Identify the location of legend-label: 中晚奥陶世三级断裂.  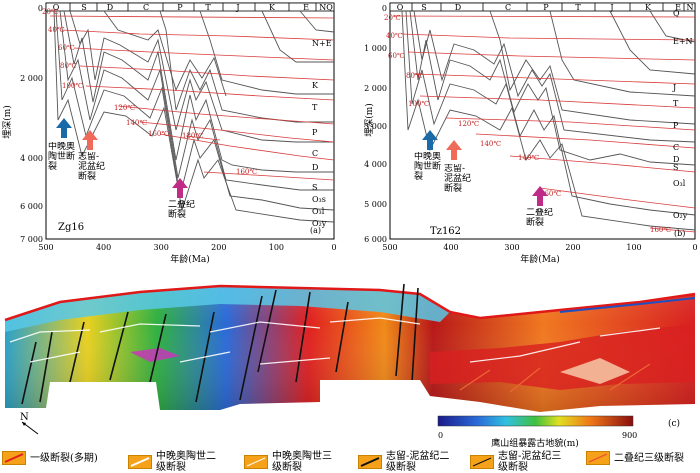
(302, 462).